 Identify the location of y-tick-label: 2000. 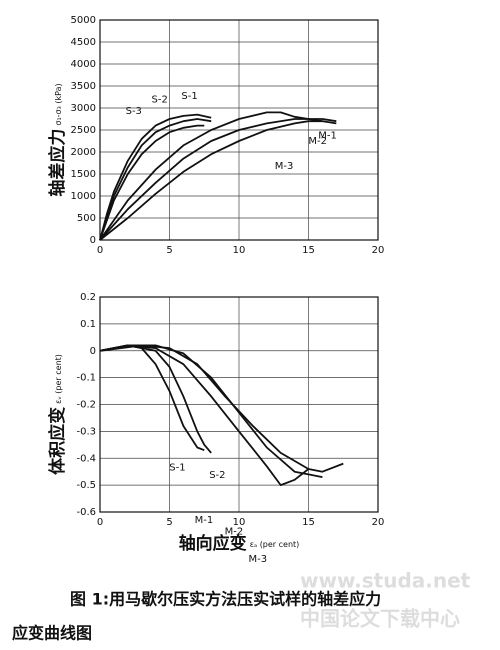
(83, 152).